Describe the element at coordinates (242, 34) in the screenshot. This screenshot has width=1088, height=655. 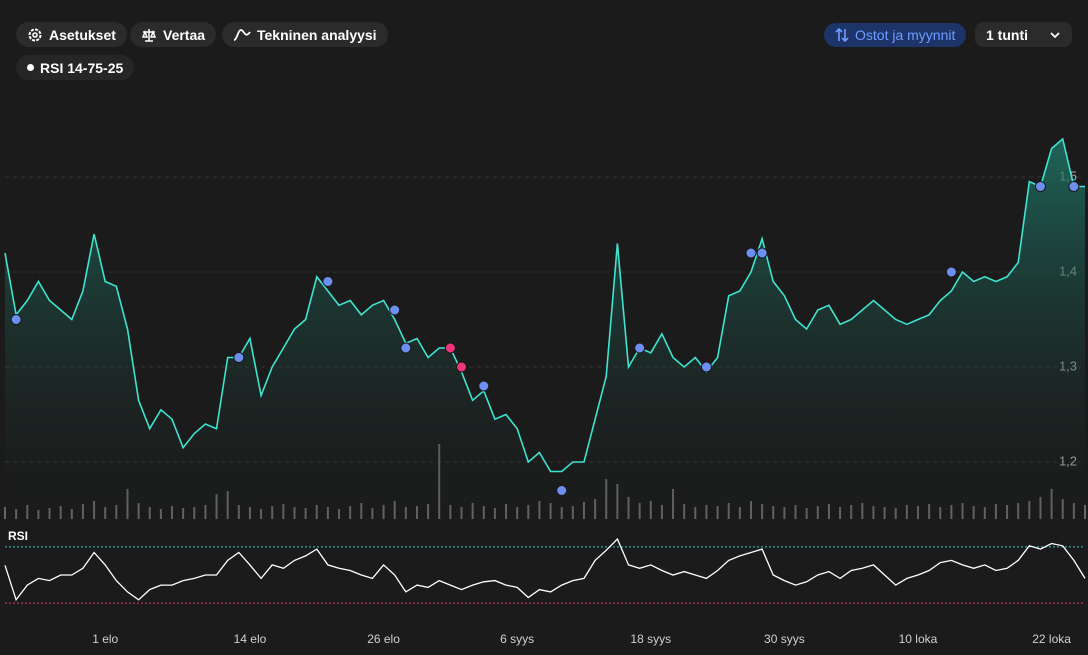
I see `wave-icon` at that location.